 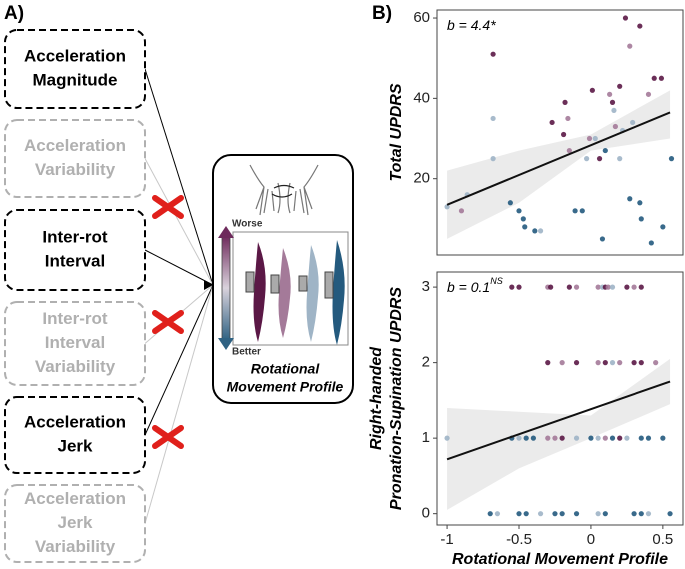 I want to click on arrow-tip, so click(x=208, y=285).